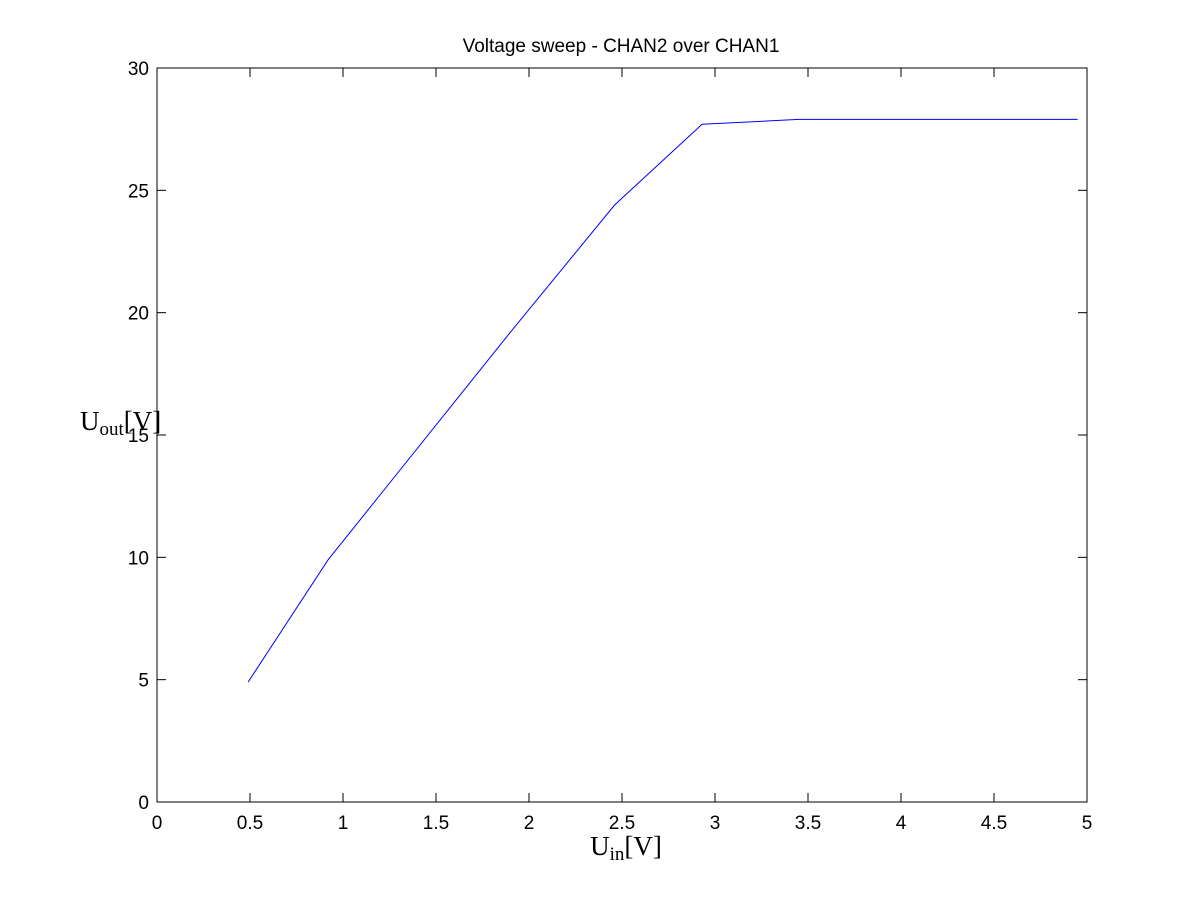 Image resolution: width=1201 pixels, height=901 pixels. What do you see at coordinates (621, 46) in the screenshot?
I see `chart-title: Voltage sweep - CHAN2 over CHAN1` at bounding box center [621, 46].